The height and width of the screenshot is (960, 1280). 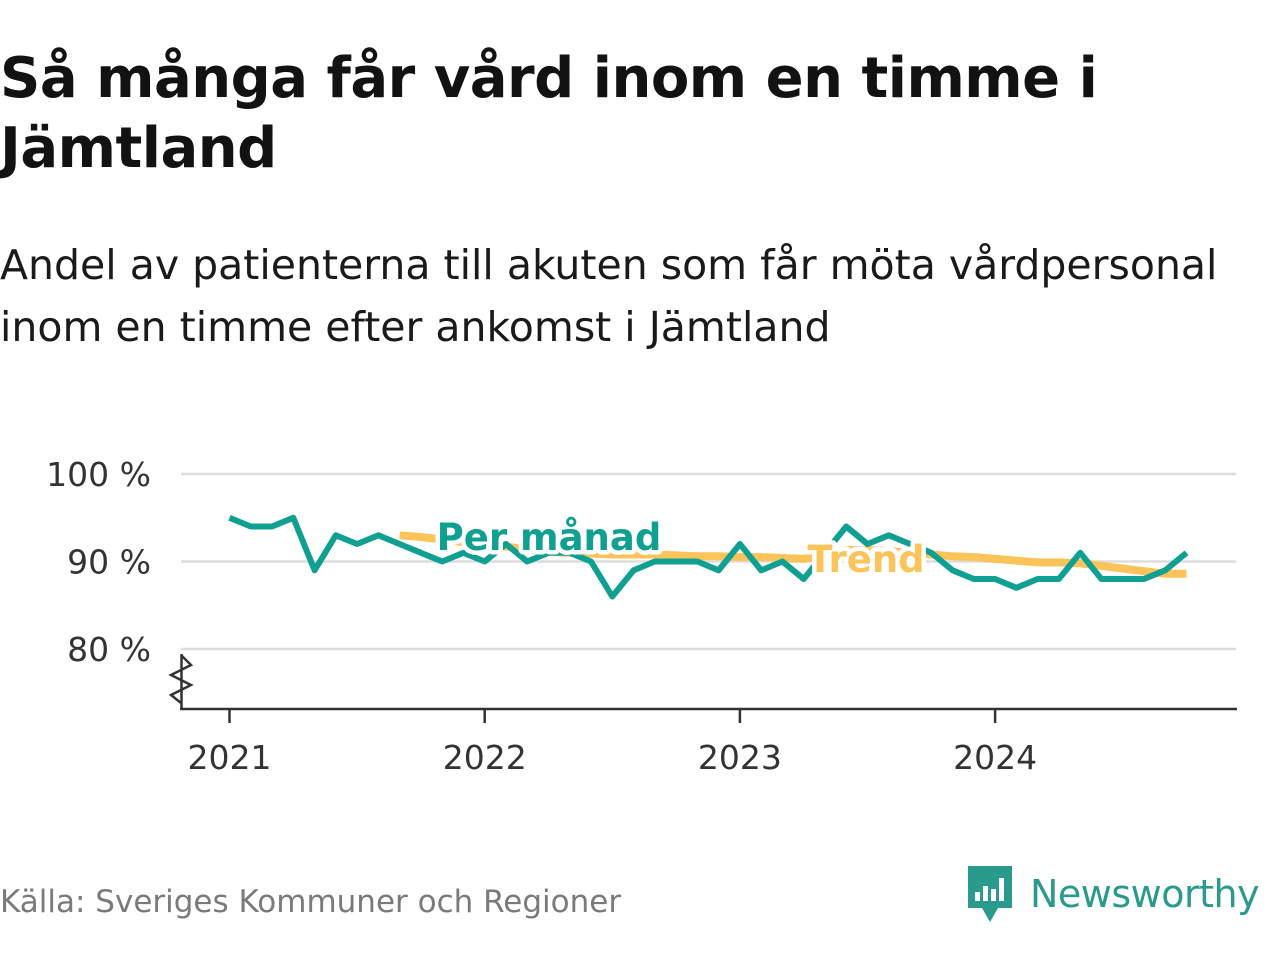 What do you see at coordinates (109, 649) in the screenshot?
I see `y-tick-label-80: 80 %` at bounding box center [109, 649].